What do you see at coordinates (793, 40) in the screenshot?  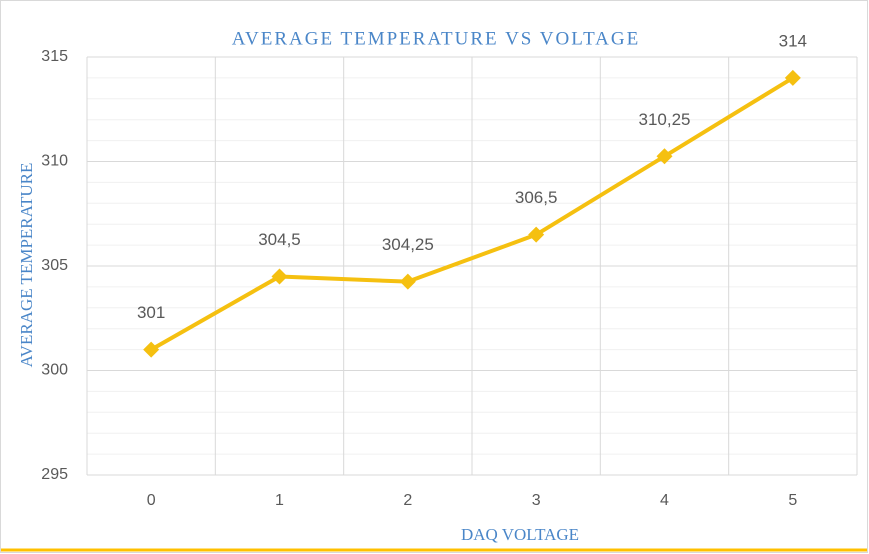 I see `data-label: 314` at bounding box center [793, 40].